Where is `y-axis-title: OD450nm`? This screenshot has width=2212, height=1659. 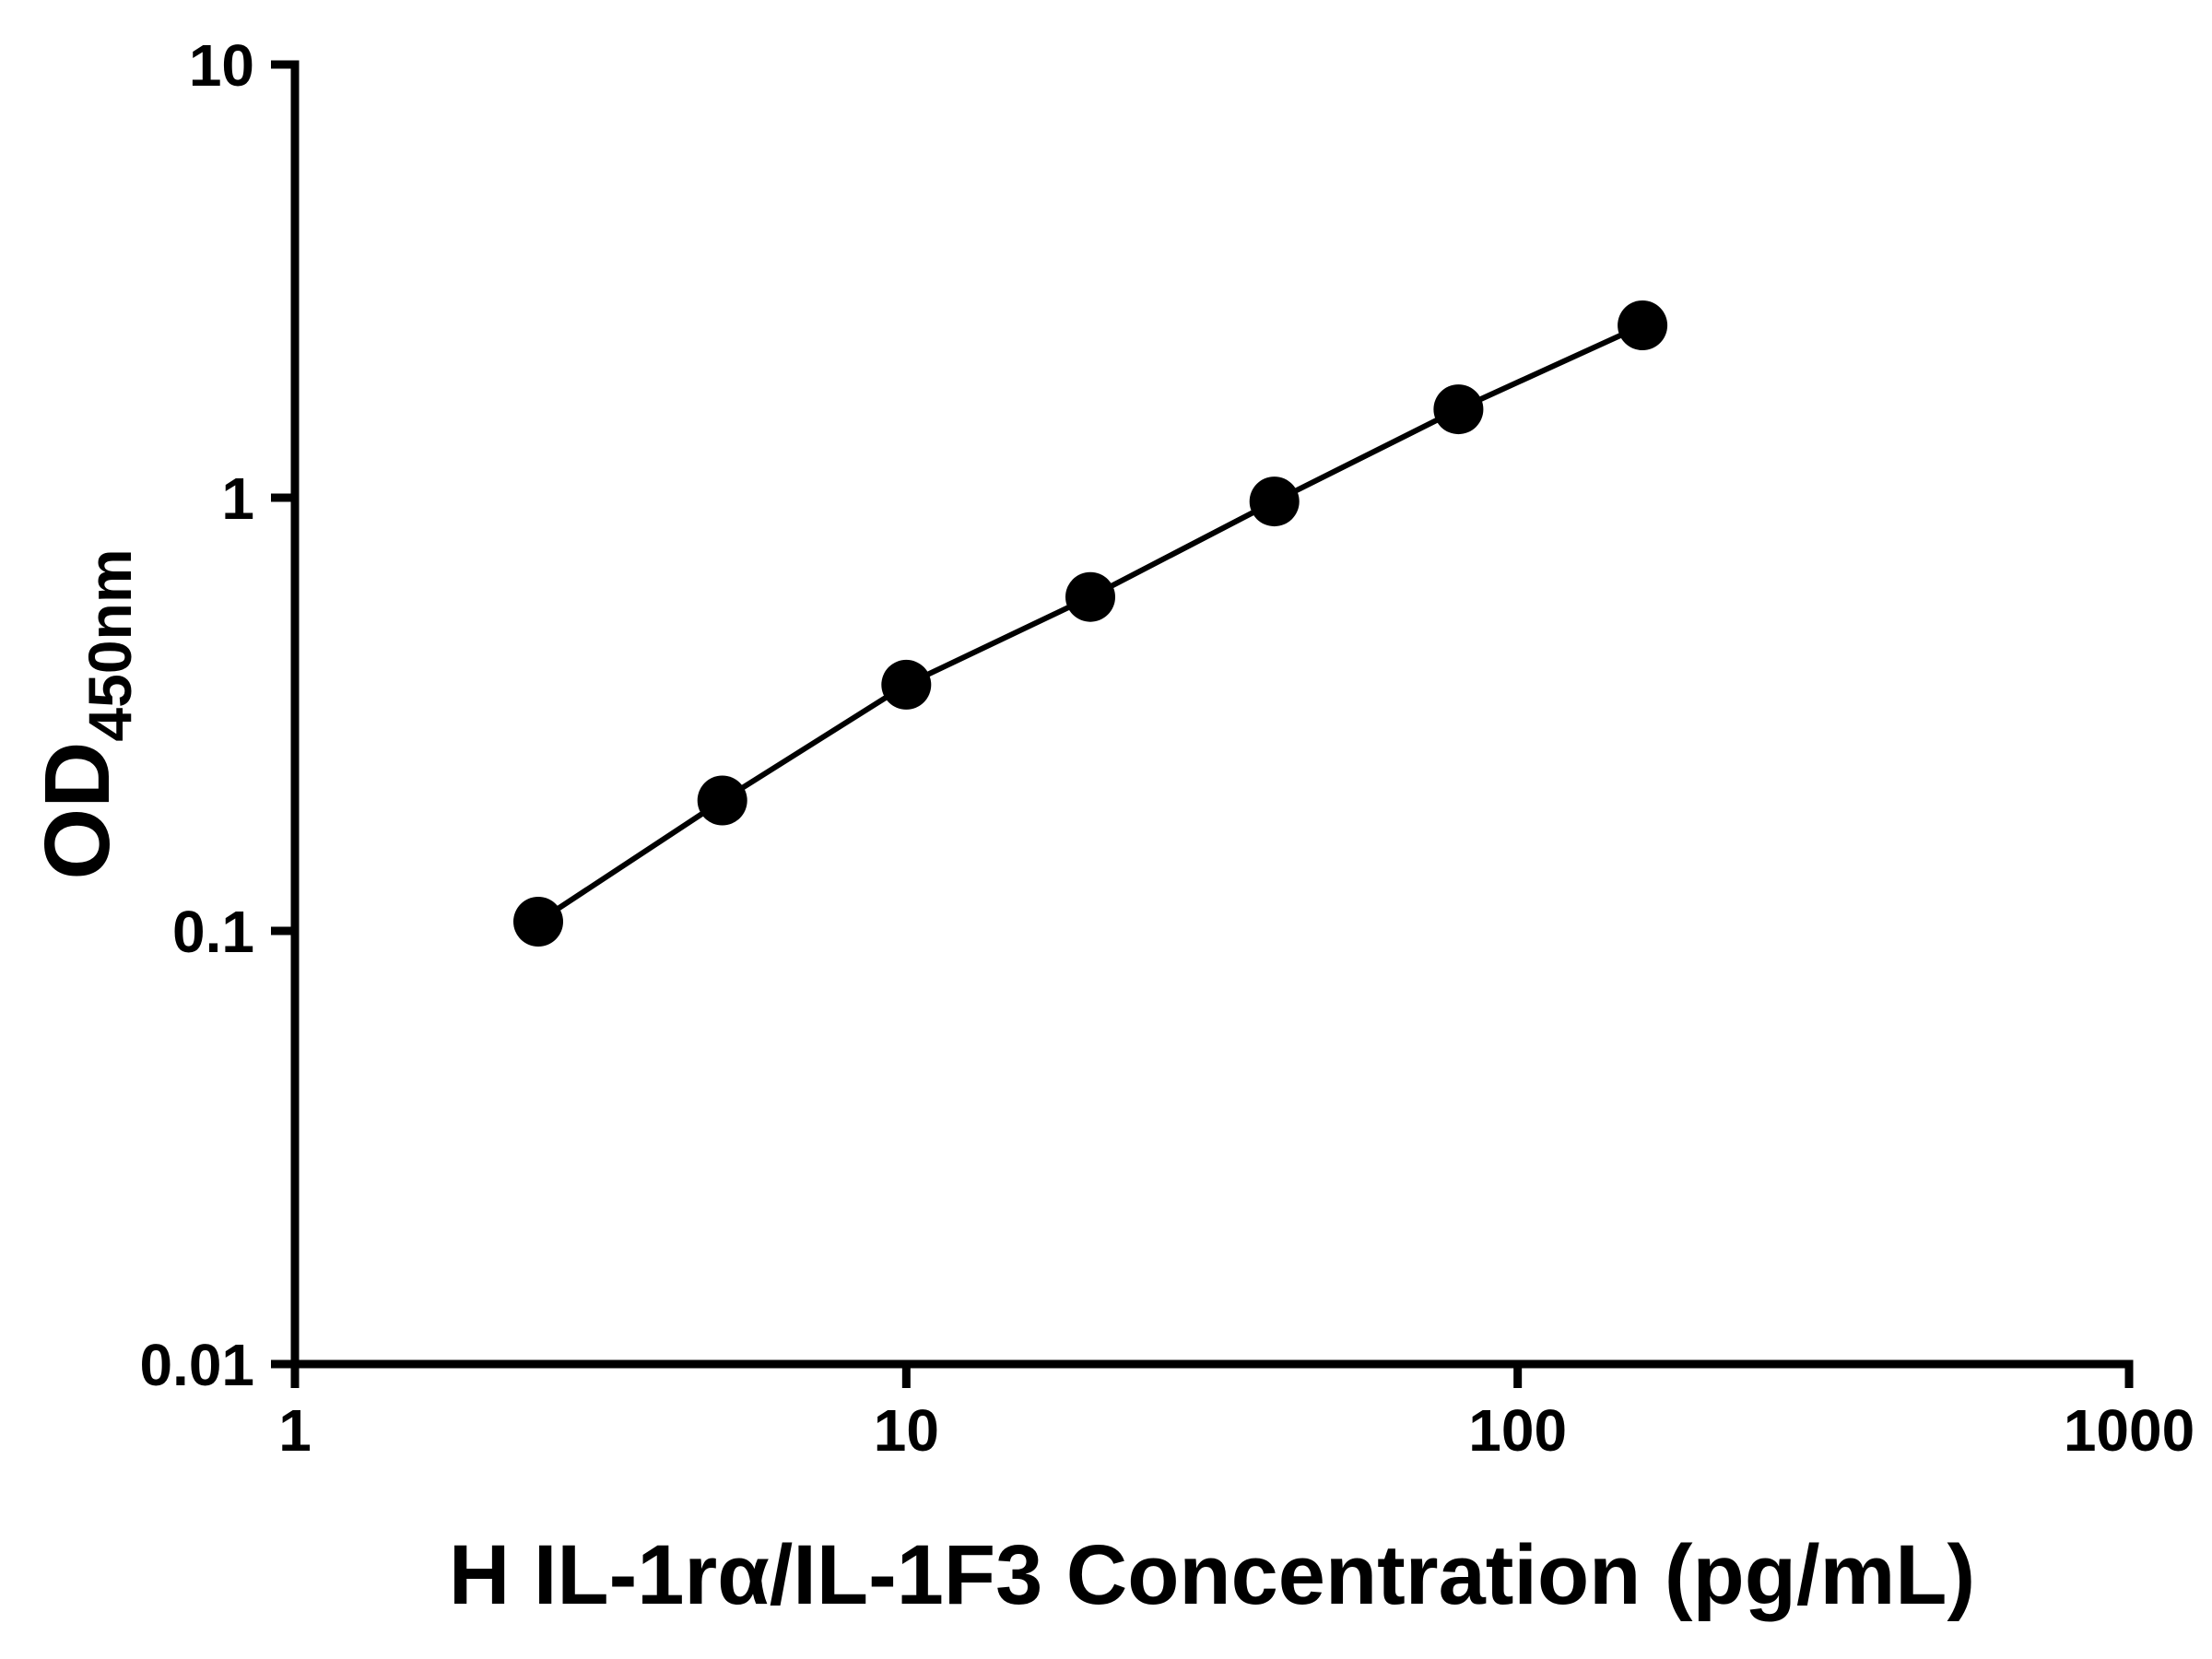 y-axis-title: OD450nm is located at coordinates (85, 713).